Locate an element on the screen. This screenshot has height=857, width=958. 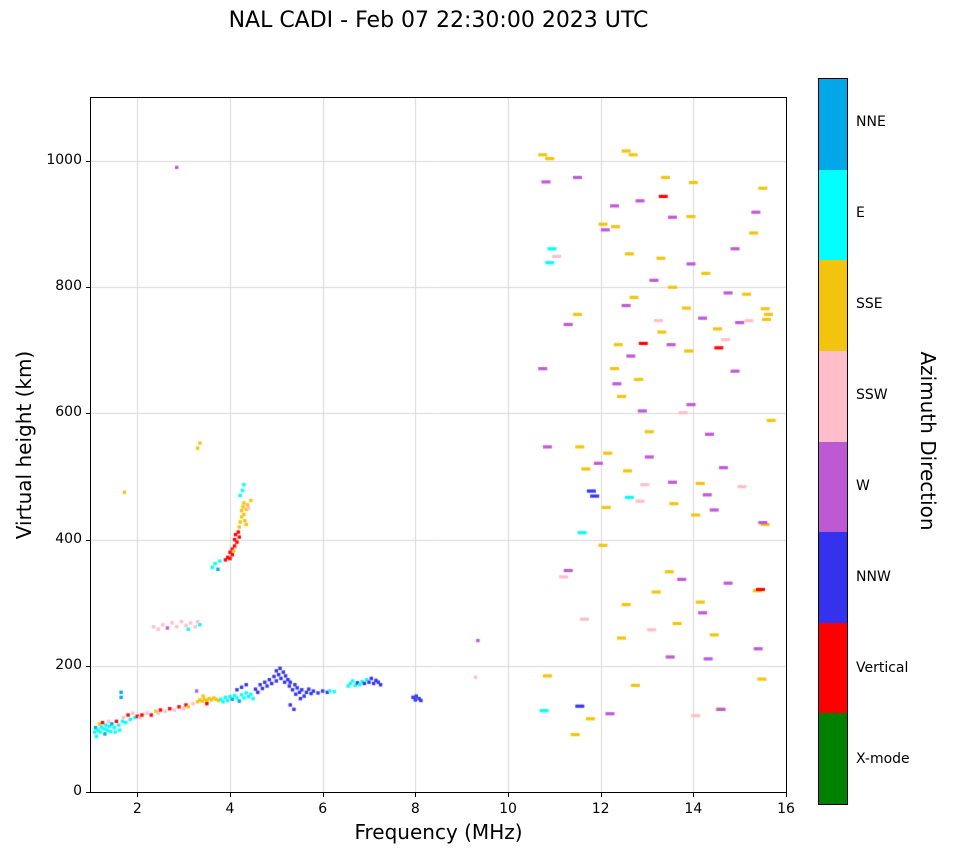
y-tick-label: 800 is located at coordinates (68, 286).